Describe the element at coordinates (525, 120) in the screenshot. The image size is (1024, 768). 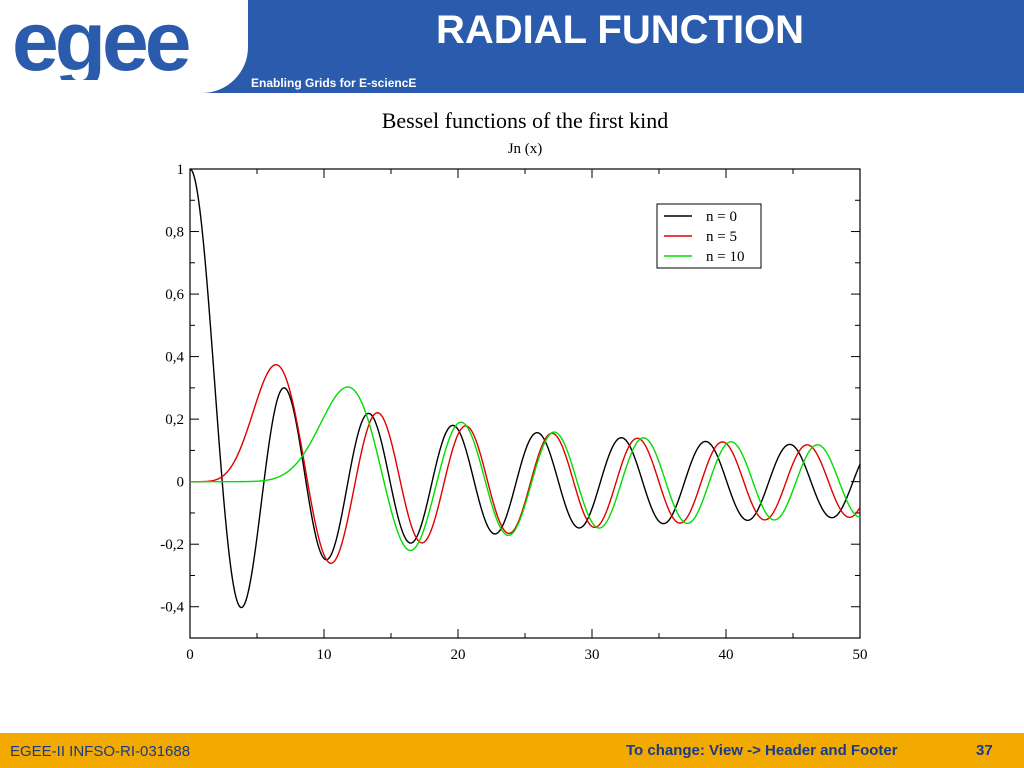
I see `chart-title: Bessel functions of the first kind` at that location.